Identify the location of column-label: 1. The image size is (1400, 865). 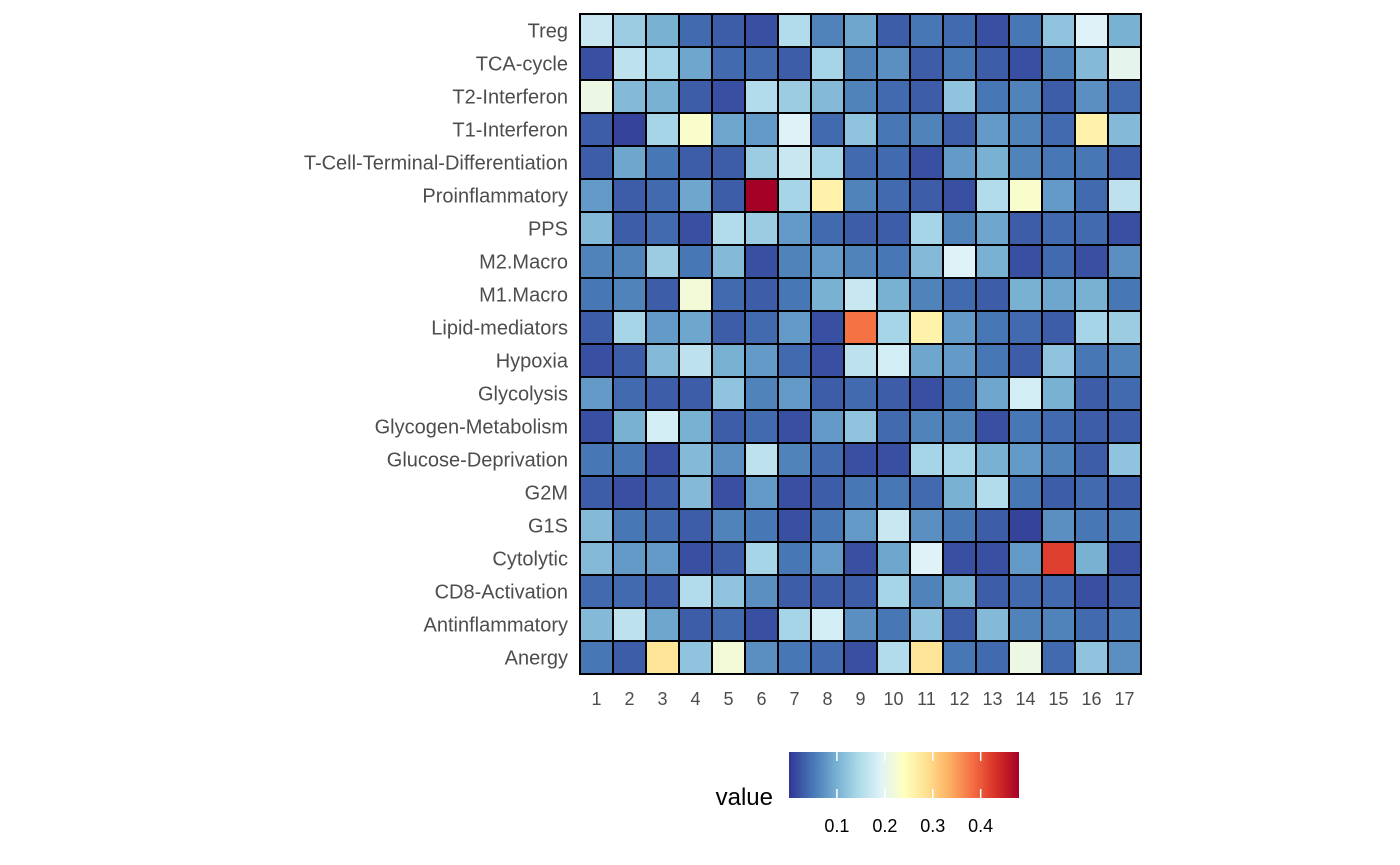
(596, 699).